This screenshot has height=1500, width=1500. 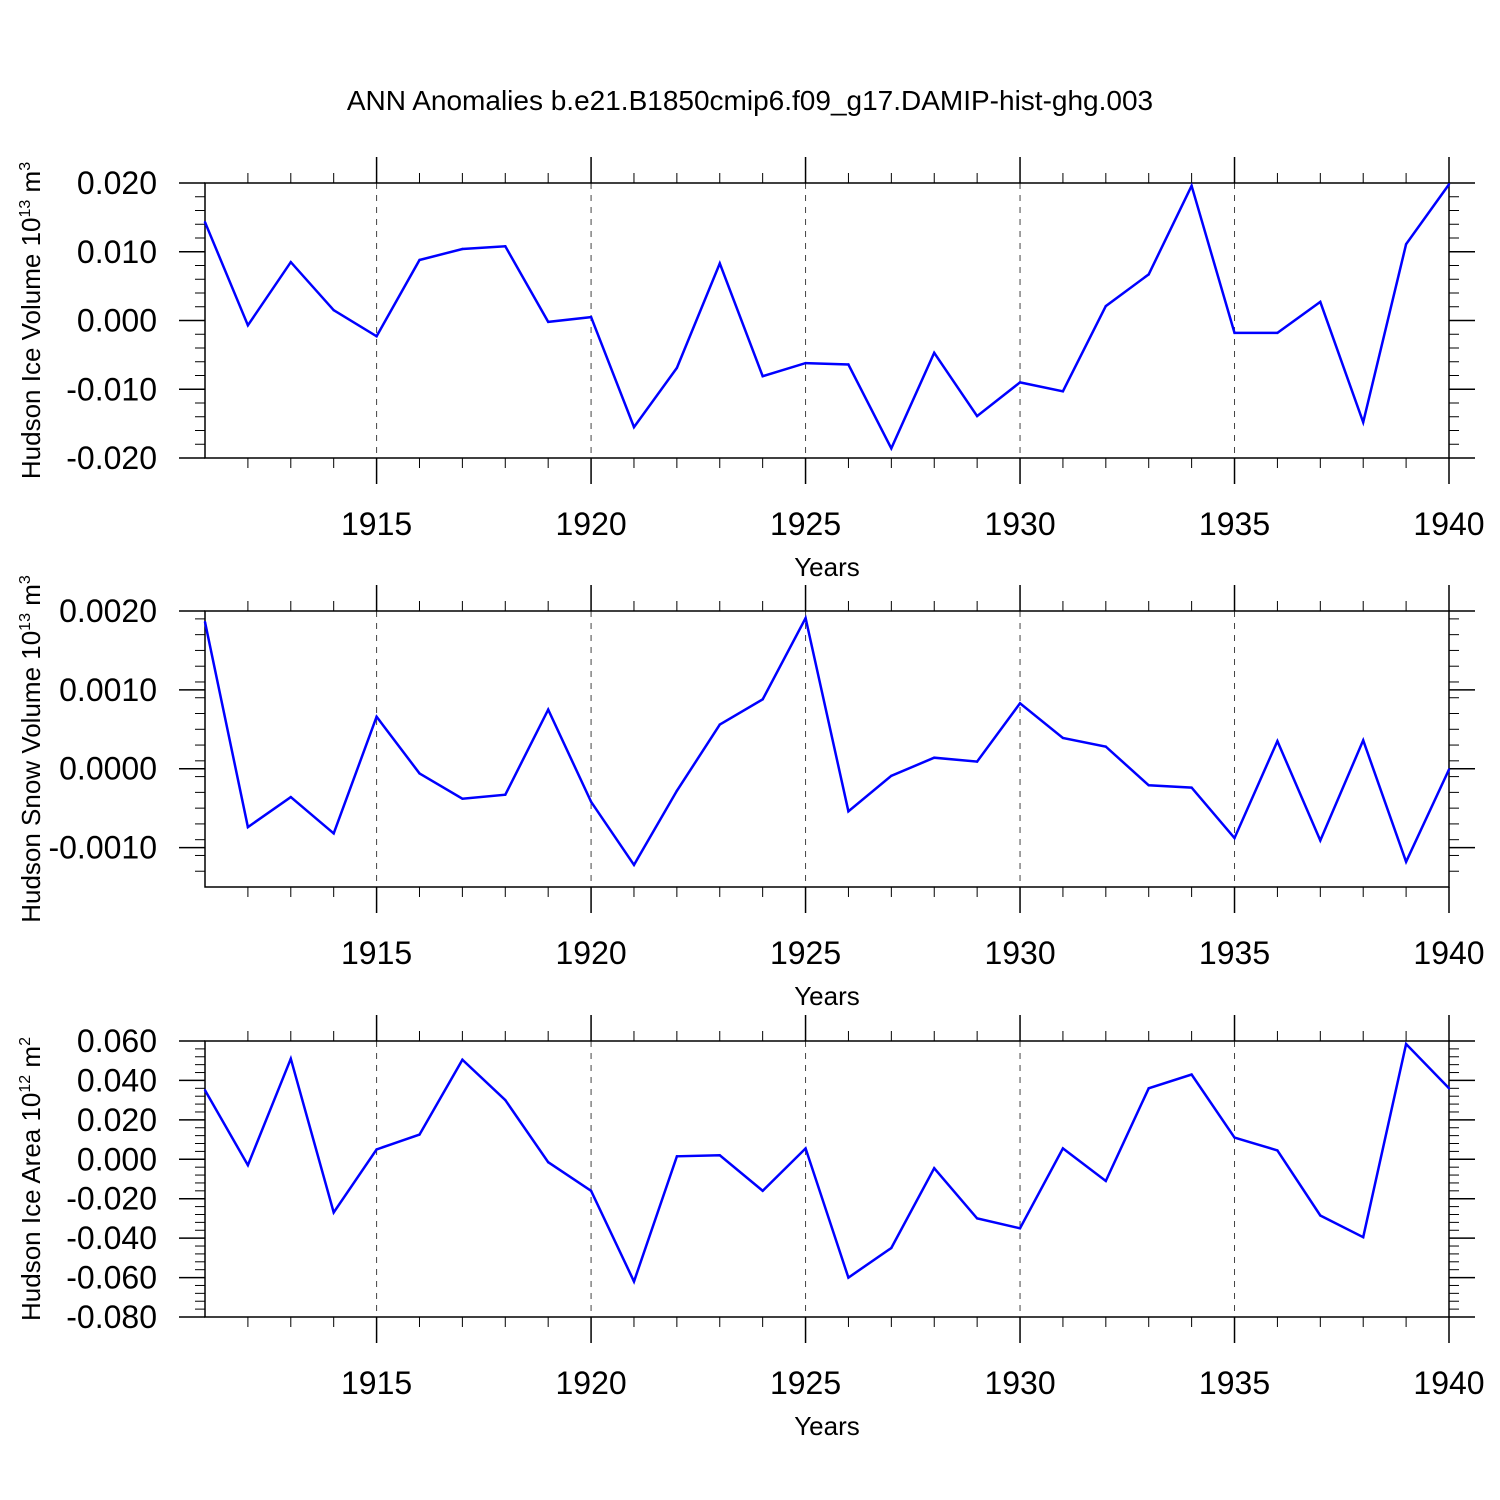 What do you see at coordinates (31, 749) in the screenshot?
I see `y-axis-label: Hudson Snow Volume 1013 m3` at bounding box center [31, 749].